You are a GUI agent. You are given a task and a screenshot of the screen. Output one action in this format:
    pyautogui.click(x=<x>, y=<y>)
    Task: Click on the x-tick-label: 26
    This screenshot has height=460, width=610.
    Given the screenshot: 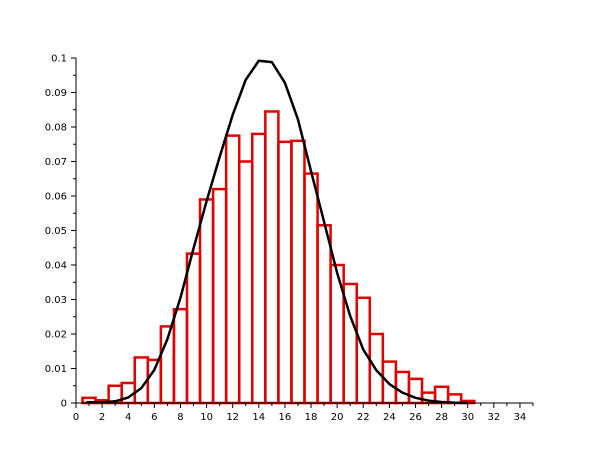 What is the action you would take?
    pyautogui.click(x=415, y=417)
    